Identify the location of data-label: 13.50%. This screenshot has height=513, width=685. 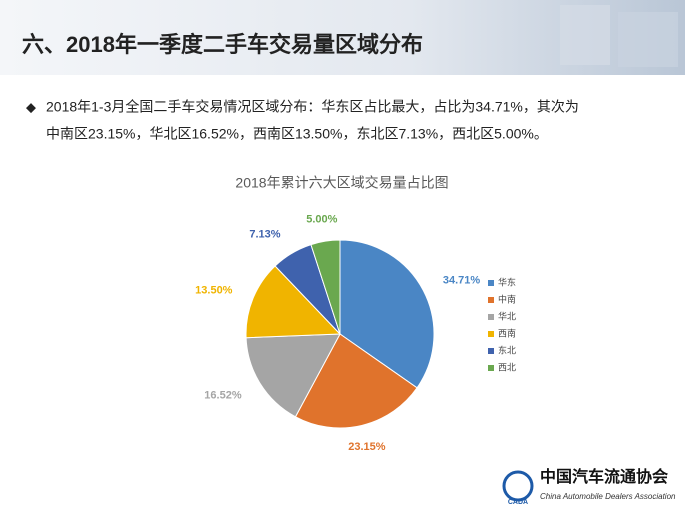
(214, 290).